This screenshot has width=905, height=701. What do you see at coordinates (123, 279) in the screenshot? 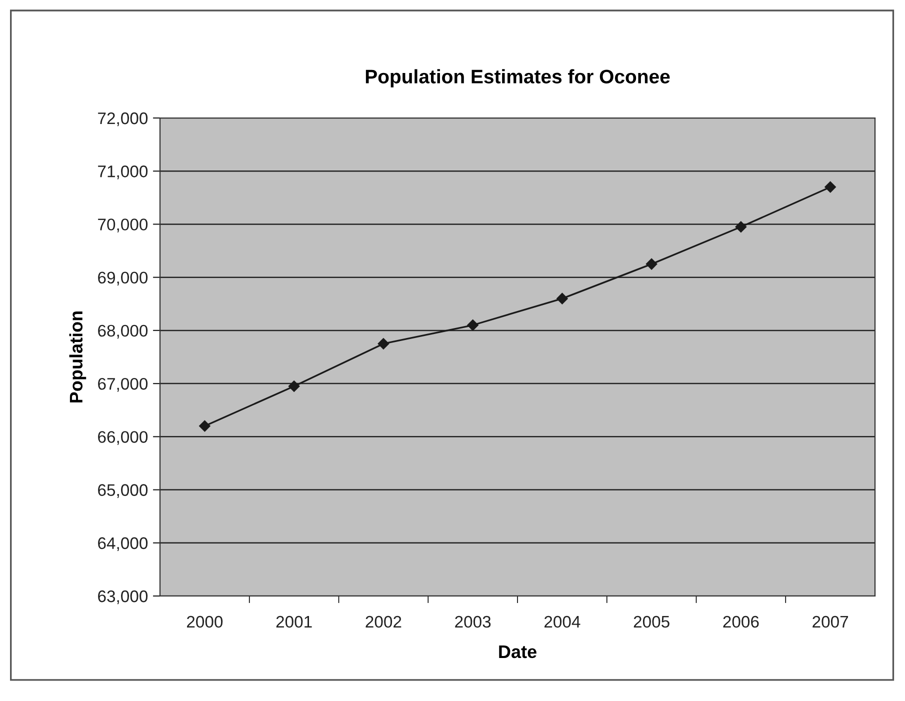
I see `y-tick-label: 69,000` at bounding box center [123, 279].